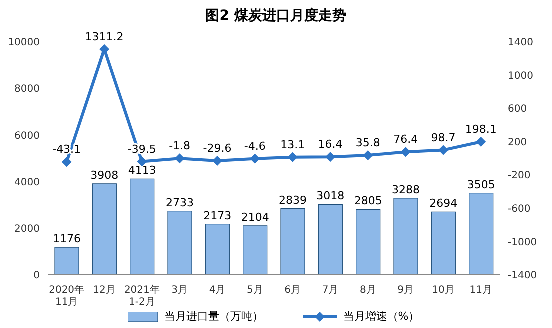  I want to click on x-tick-label: 11月, so click(481, 290).